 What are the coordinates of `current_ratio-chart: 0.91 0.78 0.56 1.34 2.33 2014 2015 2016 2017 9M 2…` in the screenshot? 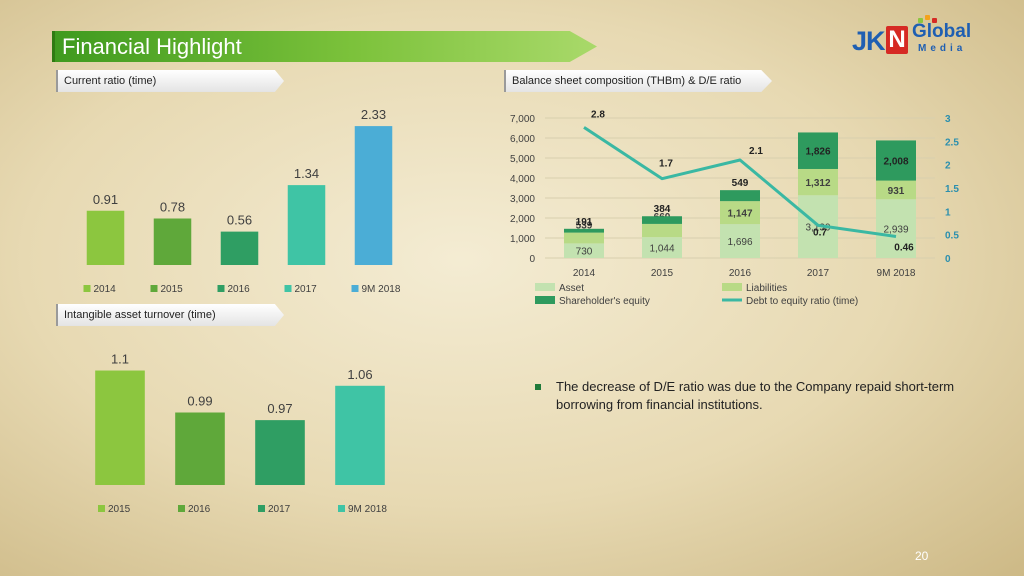 It's located at (242, 201).